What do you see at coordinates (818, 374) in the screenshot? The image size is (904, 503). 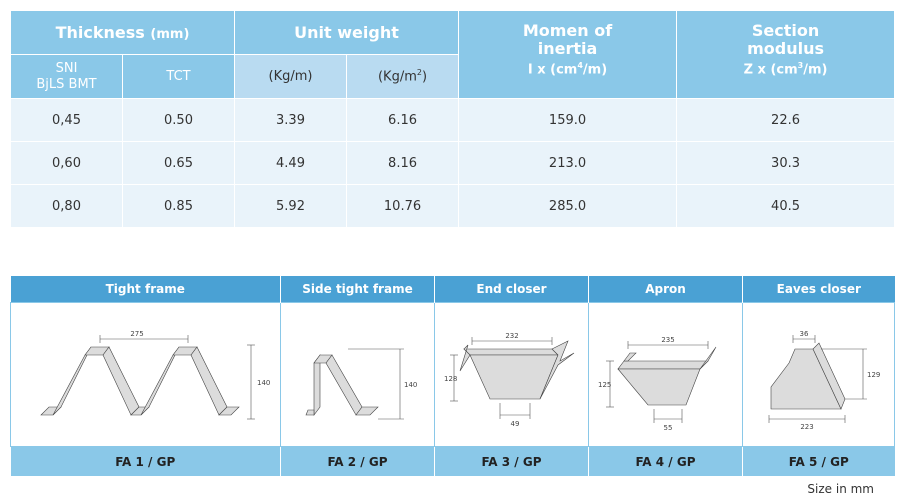 I see `eaves-closer-drawing: 36 129 223` at bounding box center [818, 374].